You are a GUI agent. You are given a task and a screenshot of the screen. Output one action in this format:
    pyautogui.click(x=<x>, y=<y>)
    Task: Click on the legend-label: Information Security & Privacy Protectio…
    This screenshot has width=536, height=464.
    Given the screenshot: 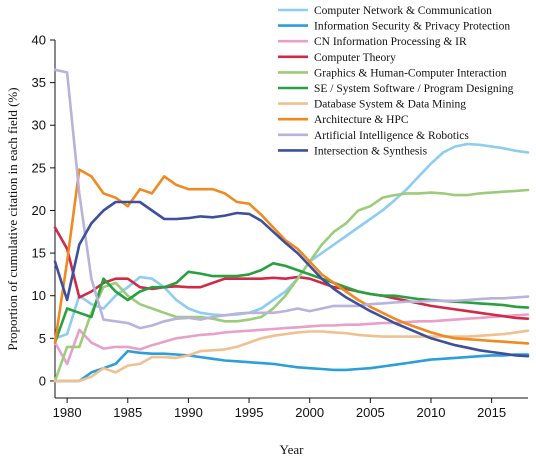 What is the action you would take?
    pyautogui.click(x=412, y=27)
    